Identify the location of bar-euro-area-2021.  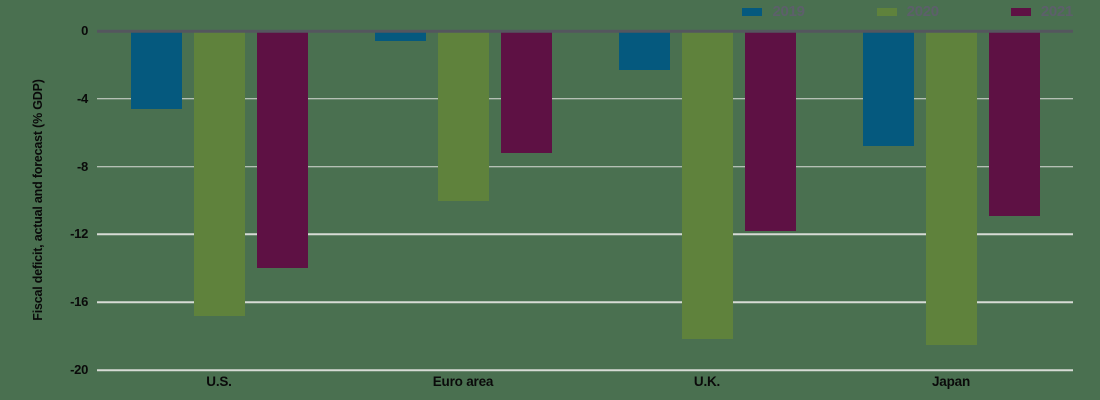
(526, 92).